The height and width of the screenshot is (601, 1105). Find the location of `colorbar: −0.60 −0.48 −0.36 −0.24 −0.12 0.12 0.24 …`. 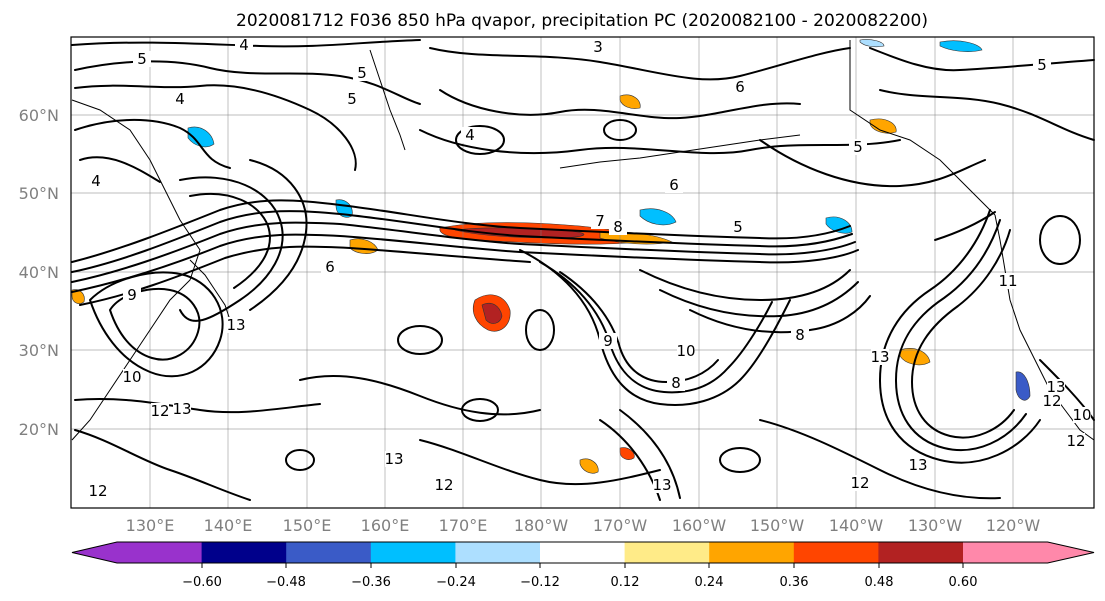

colorbar: −0.60 −0.48 −0.36 −0.24 −0.12 0.12 0.24 … is located at coordinates (583, 565).